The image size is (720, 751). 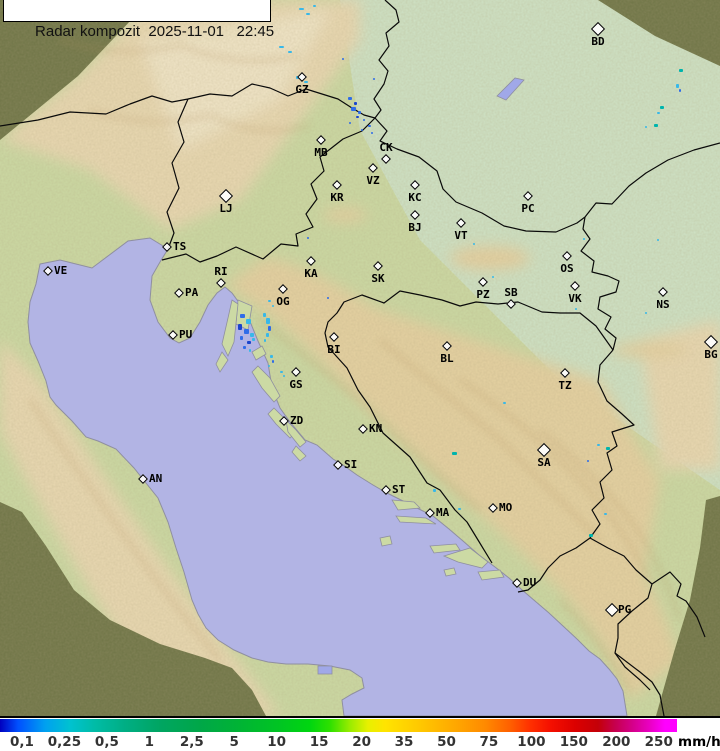 What do you see at coordinates (447, 358) in the screenshot?
I see `city-label-bl: BL` at bounding box center [447, 358].